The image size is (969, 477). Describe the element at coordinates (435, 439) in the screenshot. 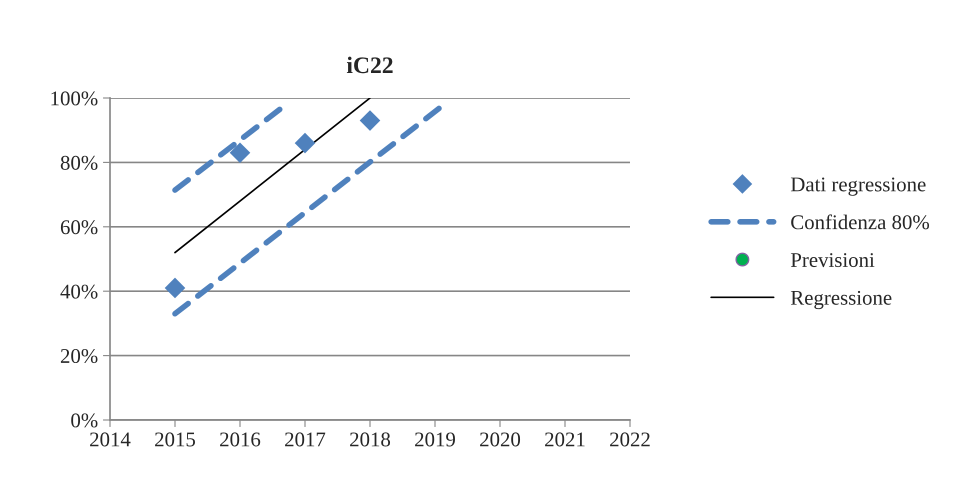

I see `x-tick-label: 2019` at that location.